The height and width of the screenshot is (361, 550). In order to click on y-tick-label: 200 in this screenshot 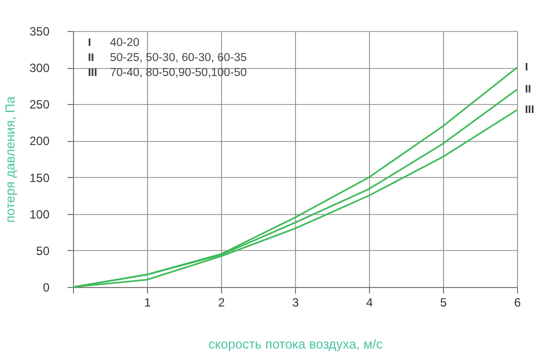, I will do `click(39, 141)`.